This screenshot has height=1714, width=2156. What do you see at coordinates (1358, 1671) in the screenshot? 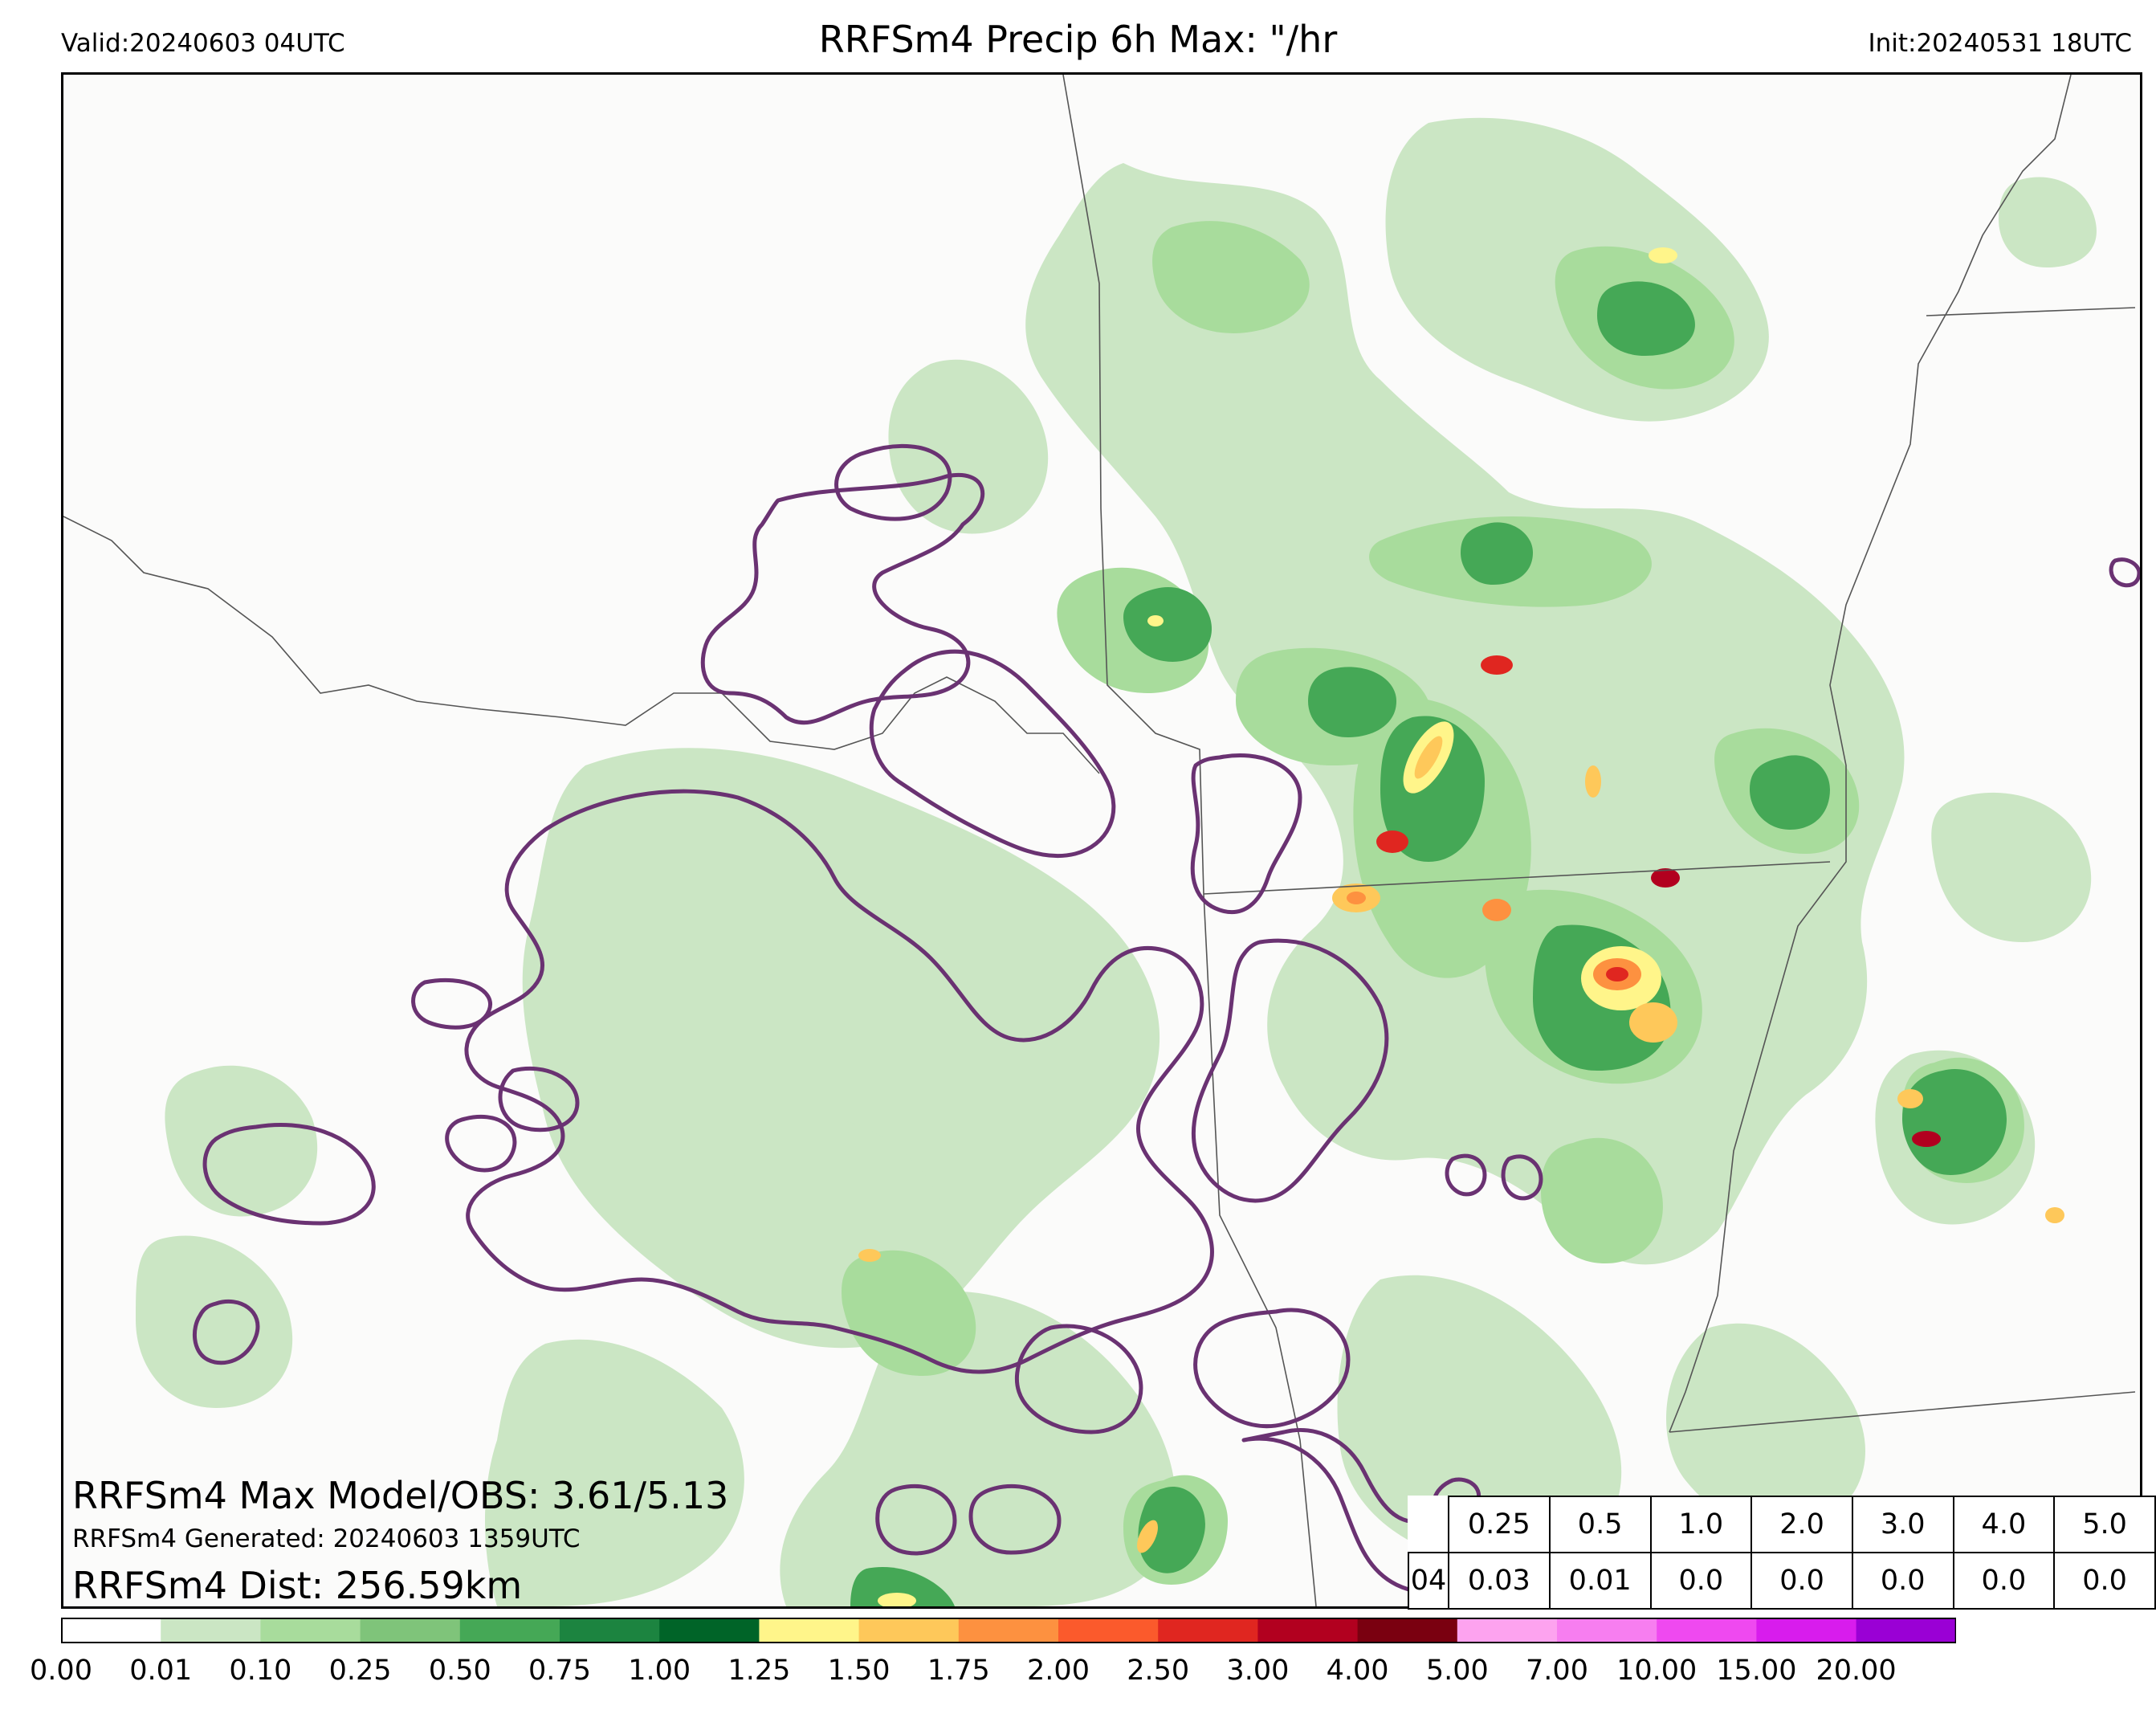
I see `colorbar-tick-label: 4.00` at bounding box center [1358, 1671].